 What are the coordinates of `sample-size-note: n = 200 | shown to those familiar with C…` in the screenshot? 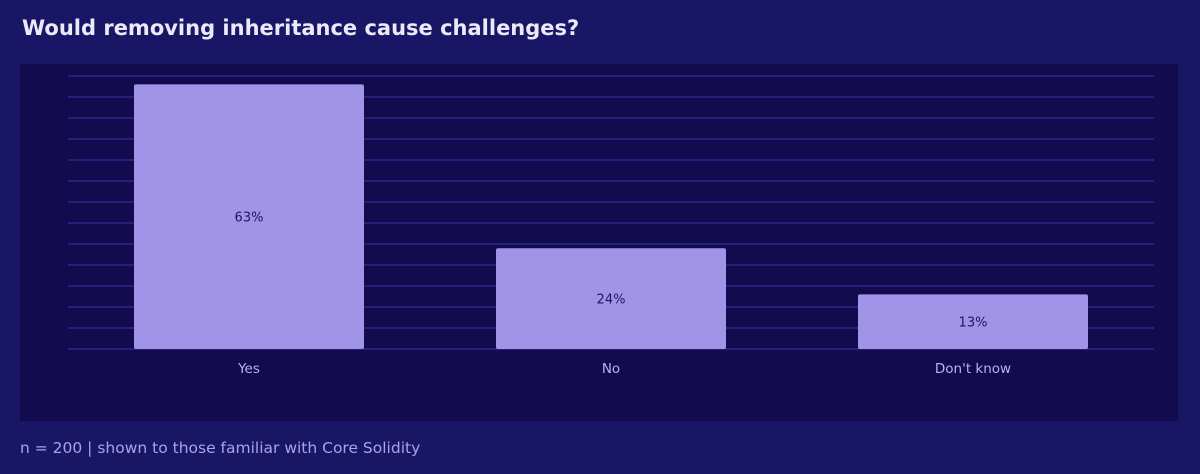 It's located at (220, 448).